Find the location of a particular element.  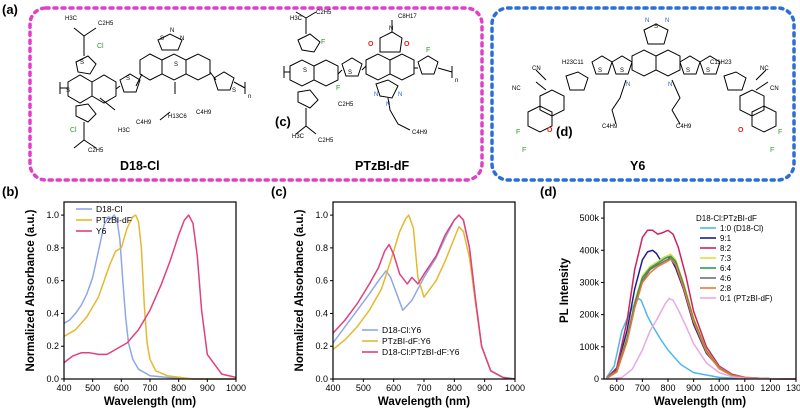

y6-structure is located at coordinates (652, 78).